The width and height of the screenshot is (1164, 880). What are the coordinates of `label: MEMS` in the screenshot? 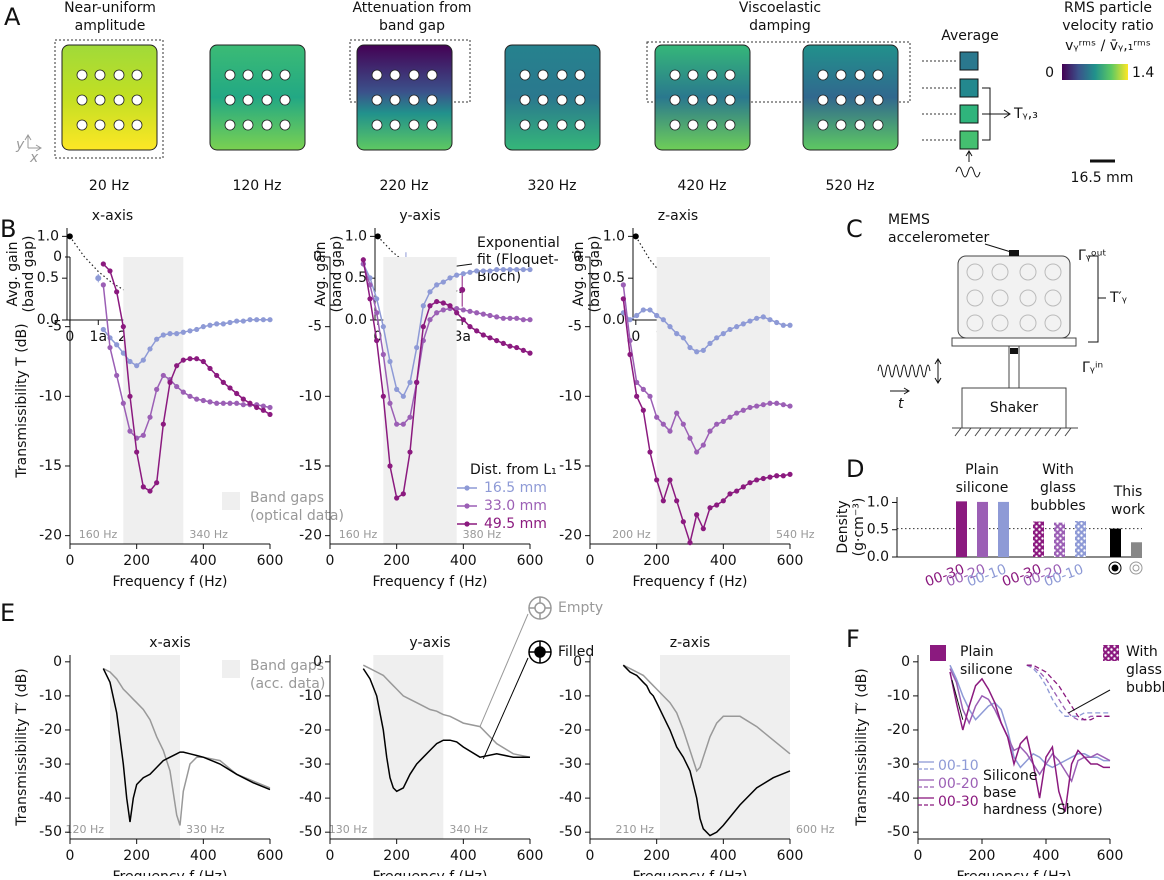 It's located at (909, 220).